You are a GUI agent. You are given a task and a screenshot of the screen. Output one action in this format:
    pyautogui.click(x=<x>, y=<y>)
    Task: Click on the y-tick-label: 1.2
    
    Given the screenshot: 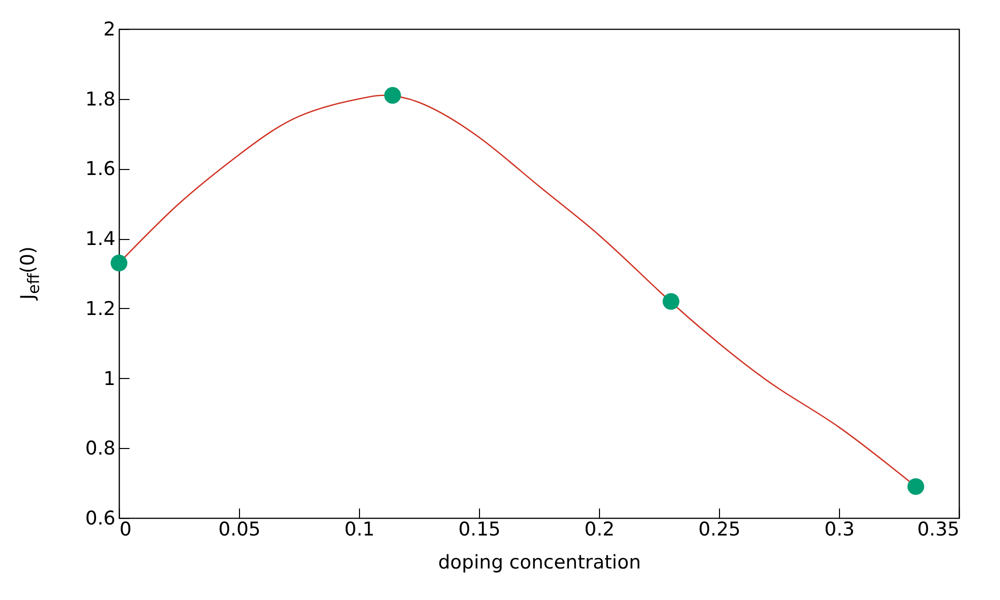 What is the action you would take?
    pyautogui.click(x=100, y=309)
    